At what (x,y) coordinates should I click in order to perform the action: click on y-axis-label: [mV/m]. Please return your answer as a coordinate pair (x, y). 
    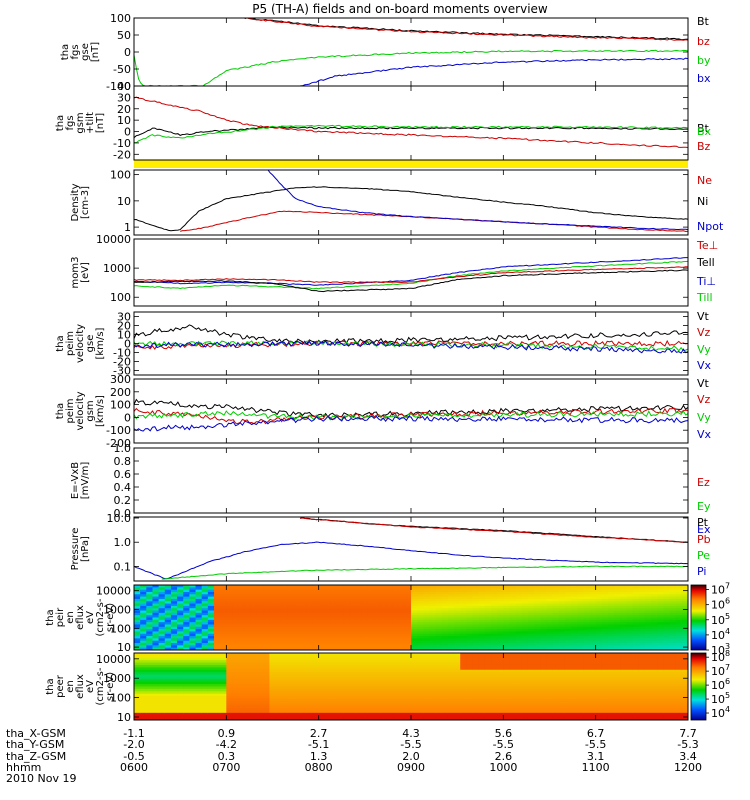
    Looking at the image, I should click on (85, 481).